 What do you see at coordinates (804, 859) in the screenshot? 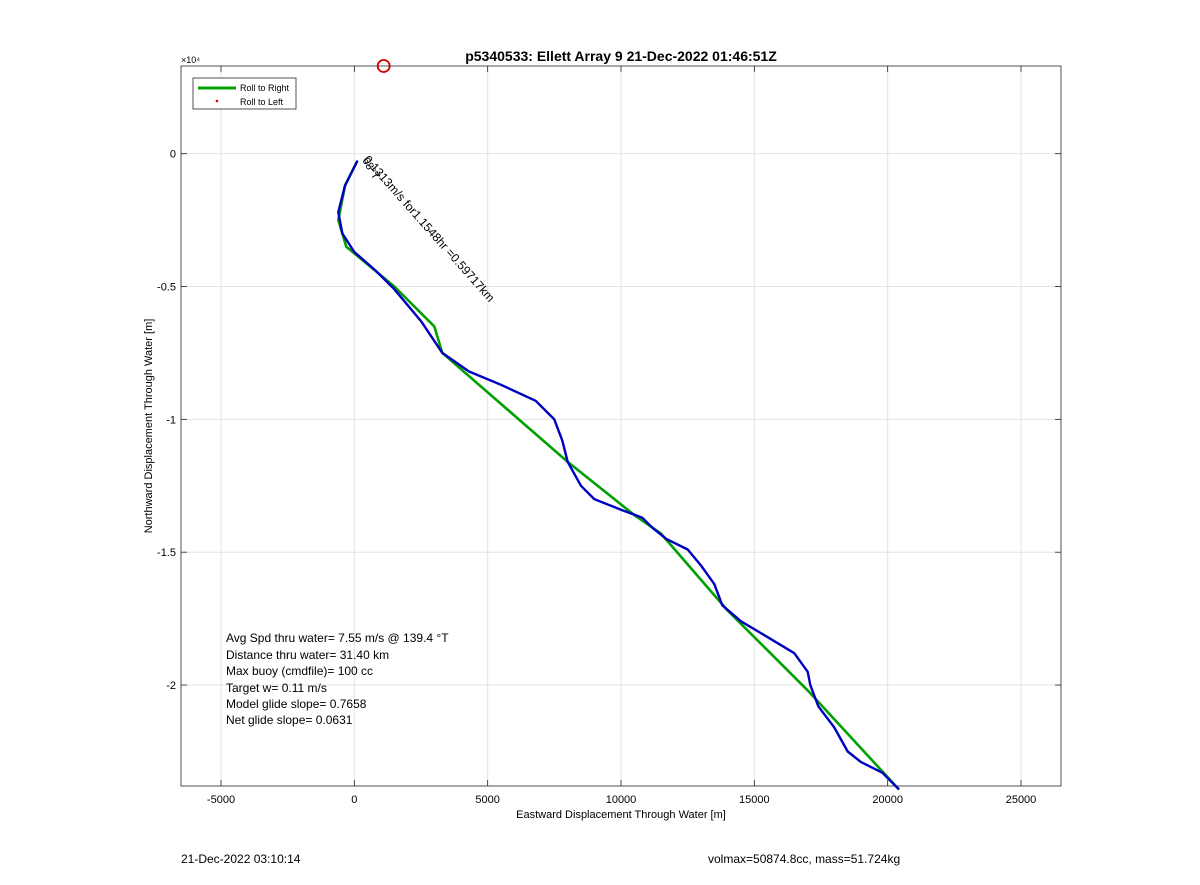
I see `footer-vol-mass: volmax=50874.8cc, mass=51.724kg` at bounding box center [804, 859].